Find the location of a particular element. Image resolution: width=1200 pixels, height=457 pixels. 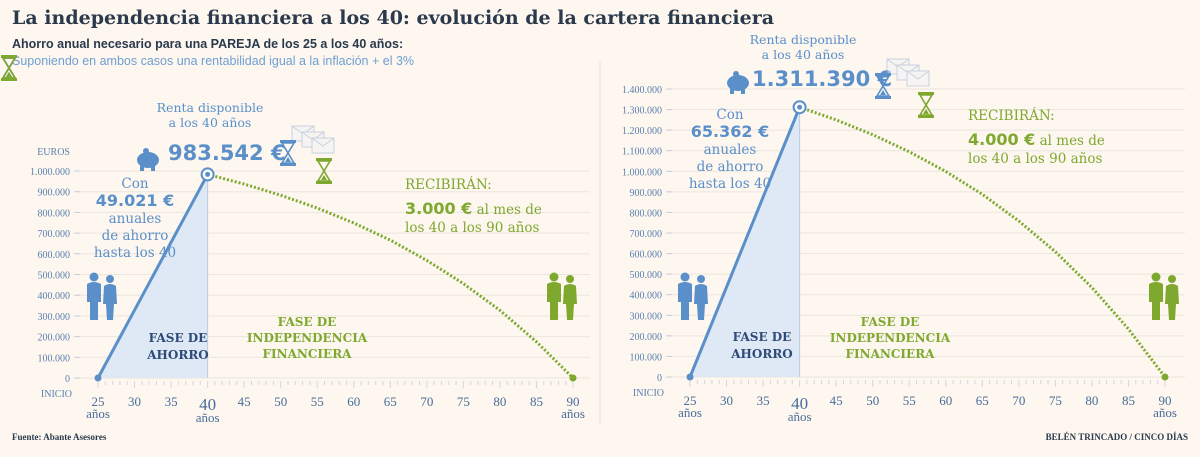

savings-label-4: hasta los 40 is located at coordinates (135, 253).